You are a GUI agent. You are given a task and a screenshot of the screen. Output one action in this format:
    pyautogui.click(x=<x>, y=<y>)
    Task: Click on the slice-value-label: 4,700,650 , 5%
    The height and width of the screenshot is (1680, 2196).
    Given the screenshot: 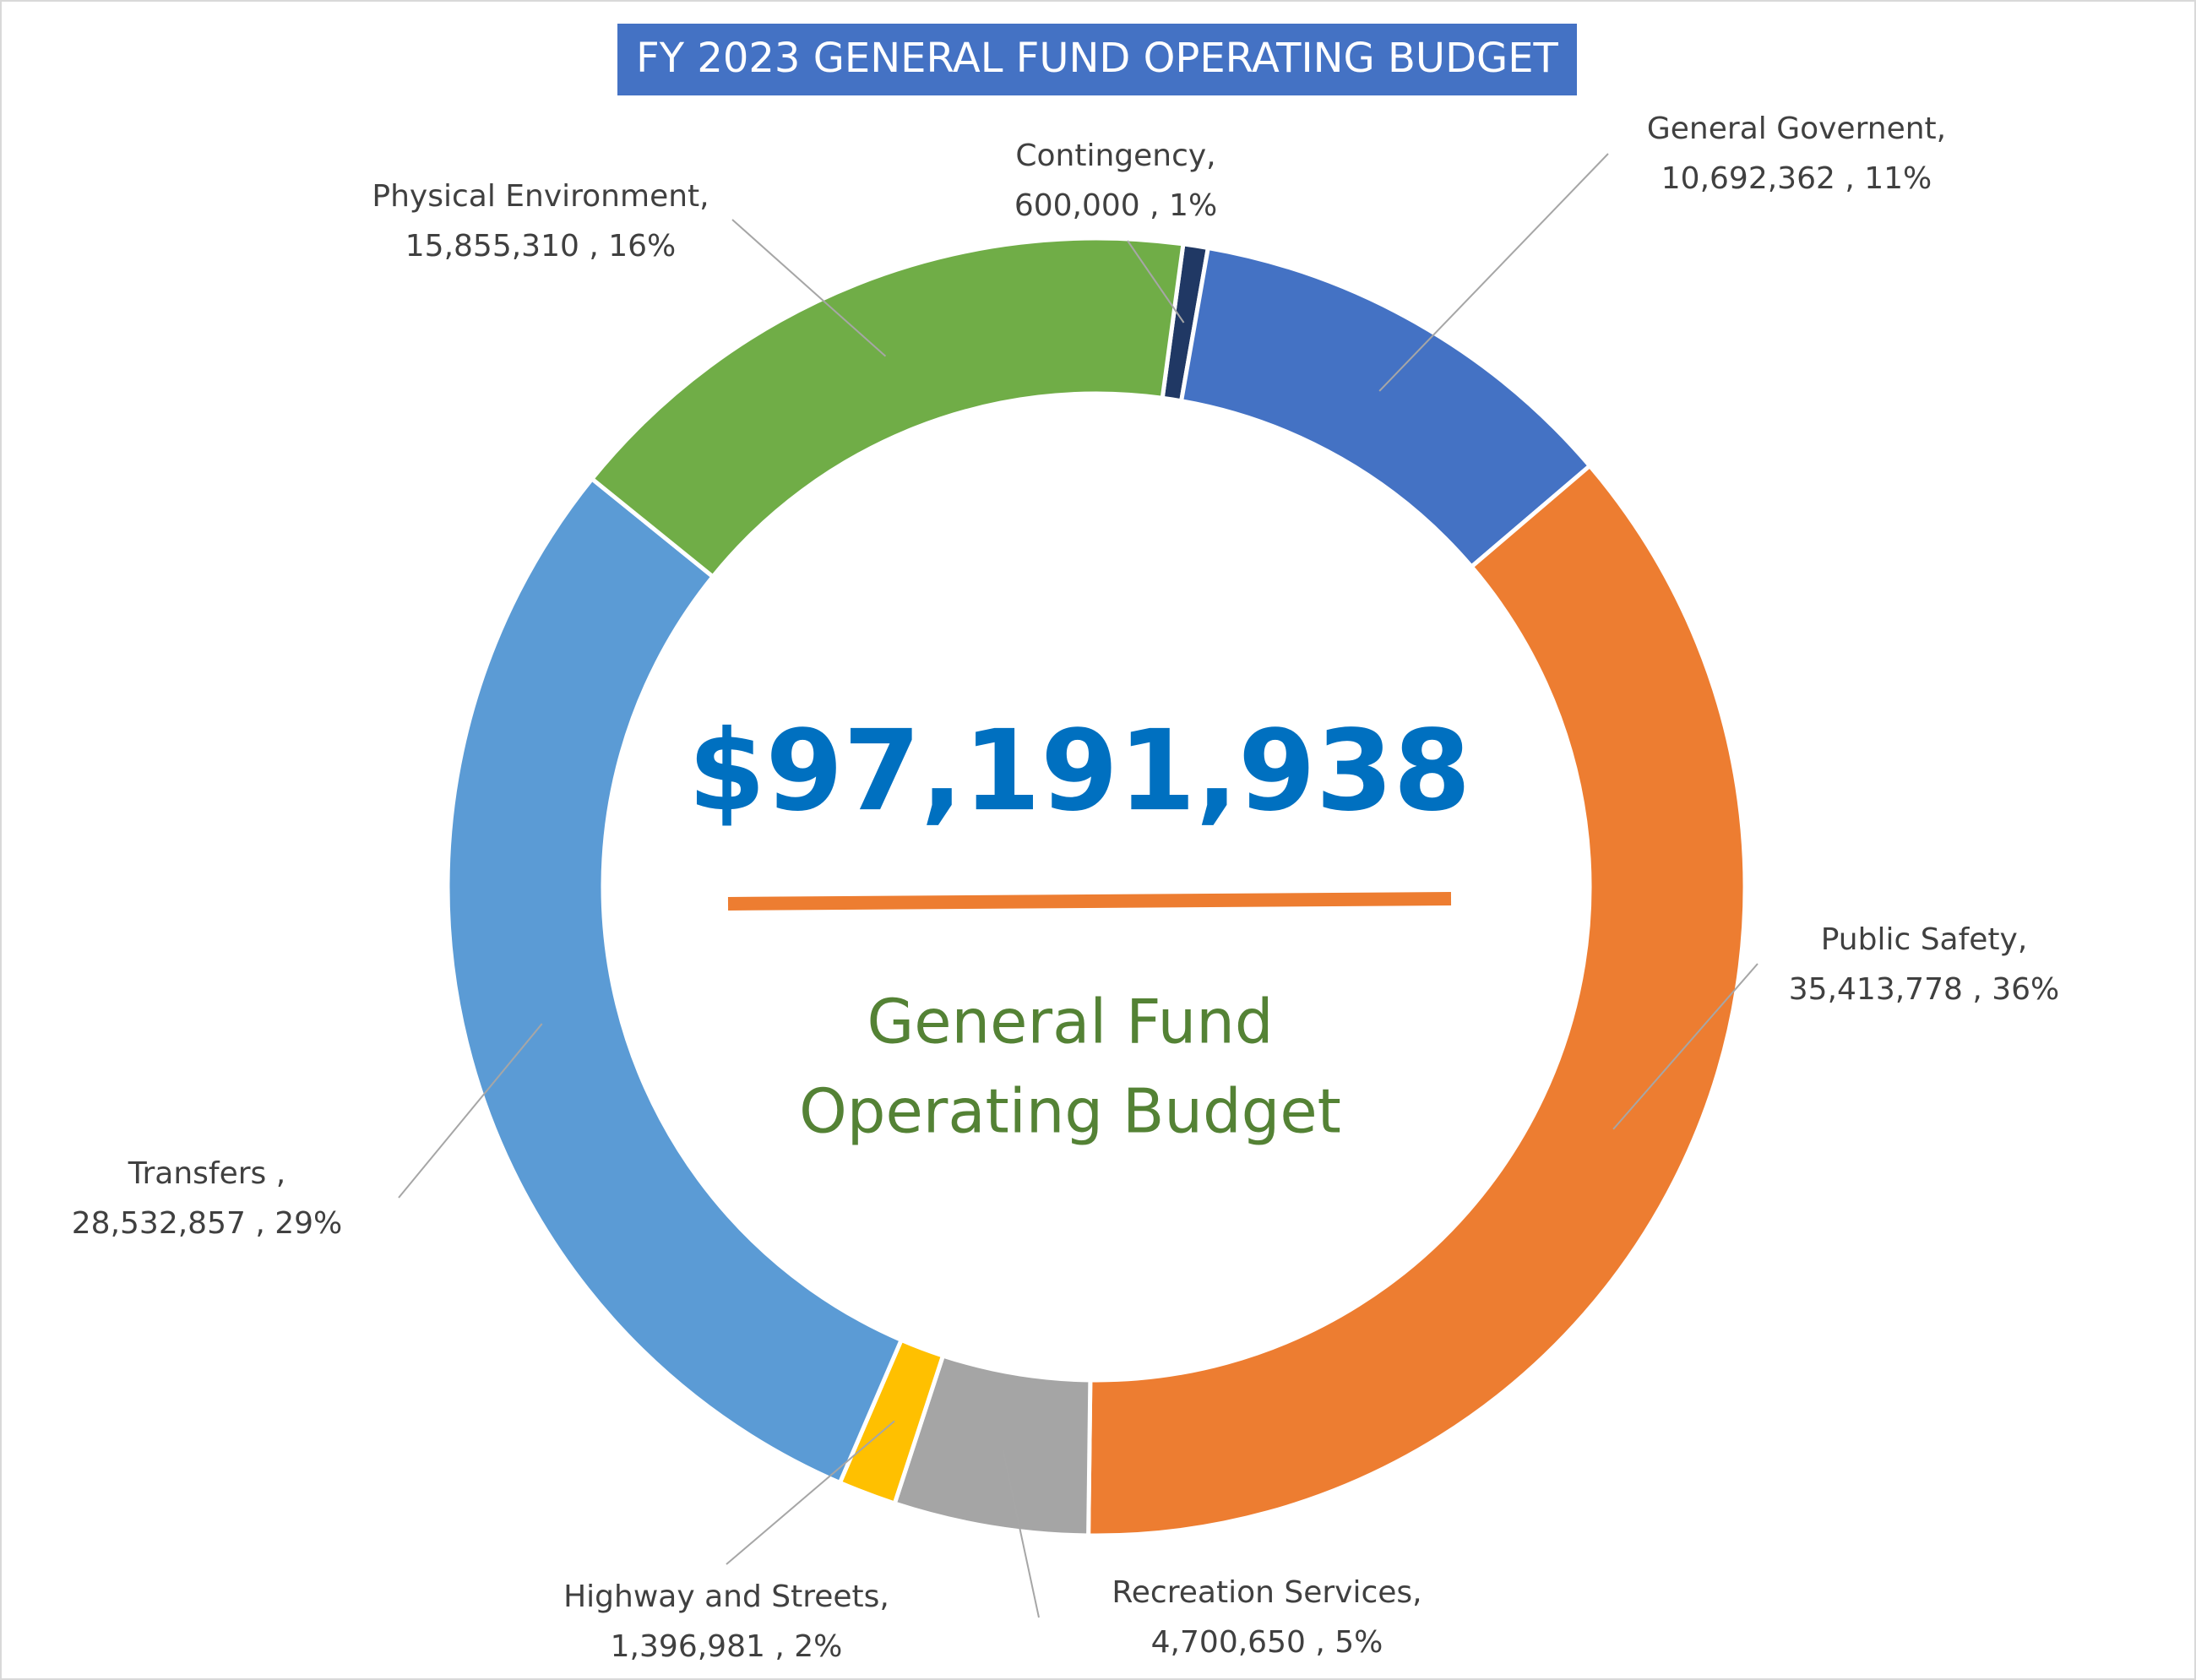 What is the action you would take?
    pyautogui.click(x=1267, y=1642)
    